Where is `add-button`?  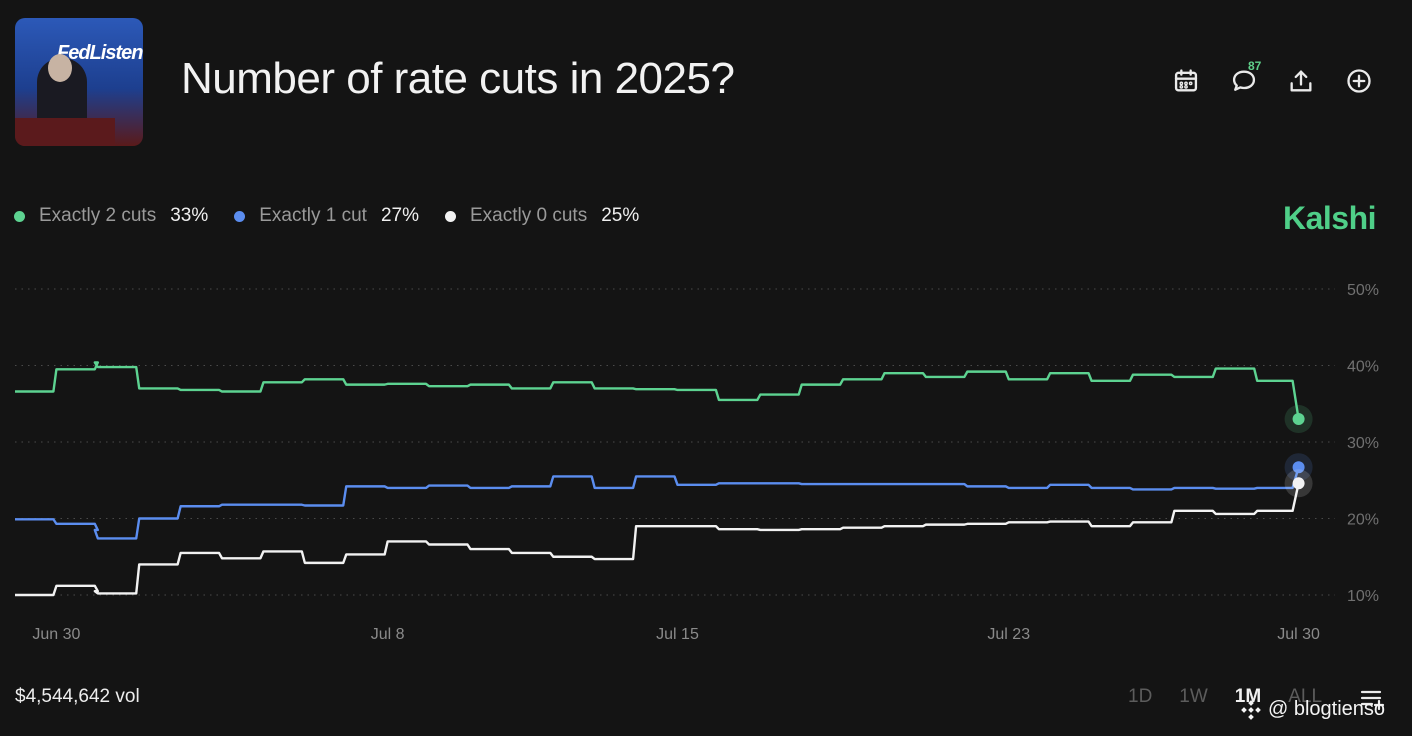
add-button is located at coordinates (1359, 81).